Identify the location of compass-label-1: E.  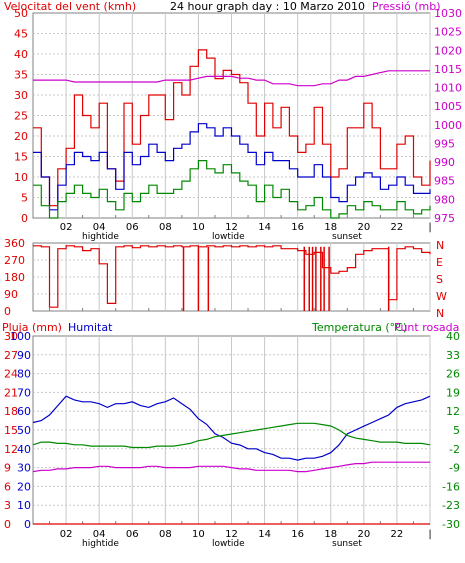
(439, 262).